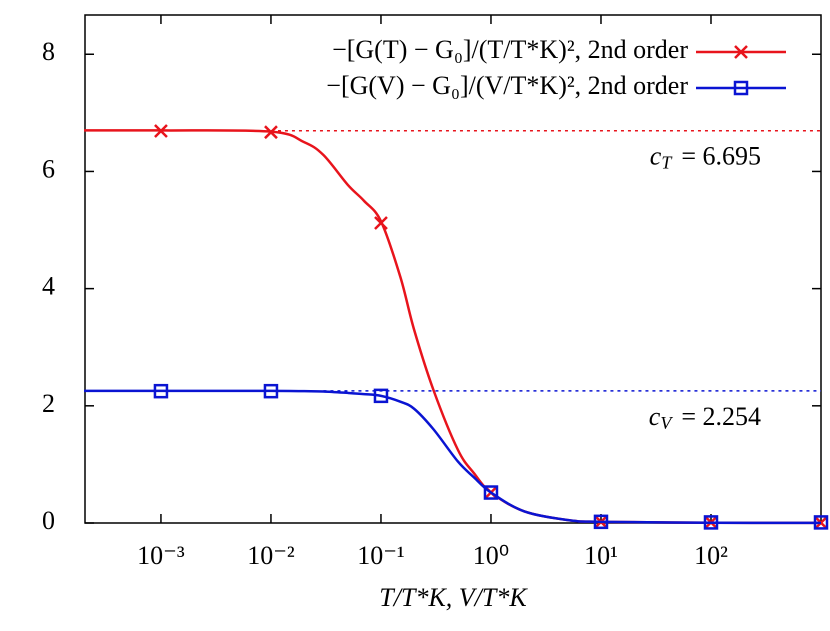 The width and height of the screenshot is (830, 631). Describe the element at coordinates (48, 286) in the screenshot. I see `y-tick-label: 4` at that location.